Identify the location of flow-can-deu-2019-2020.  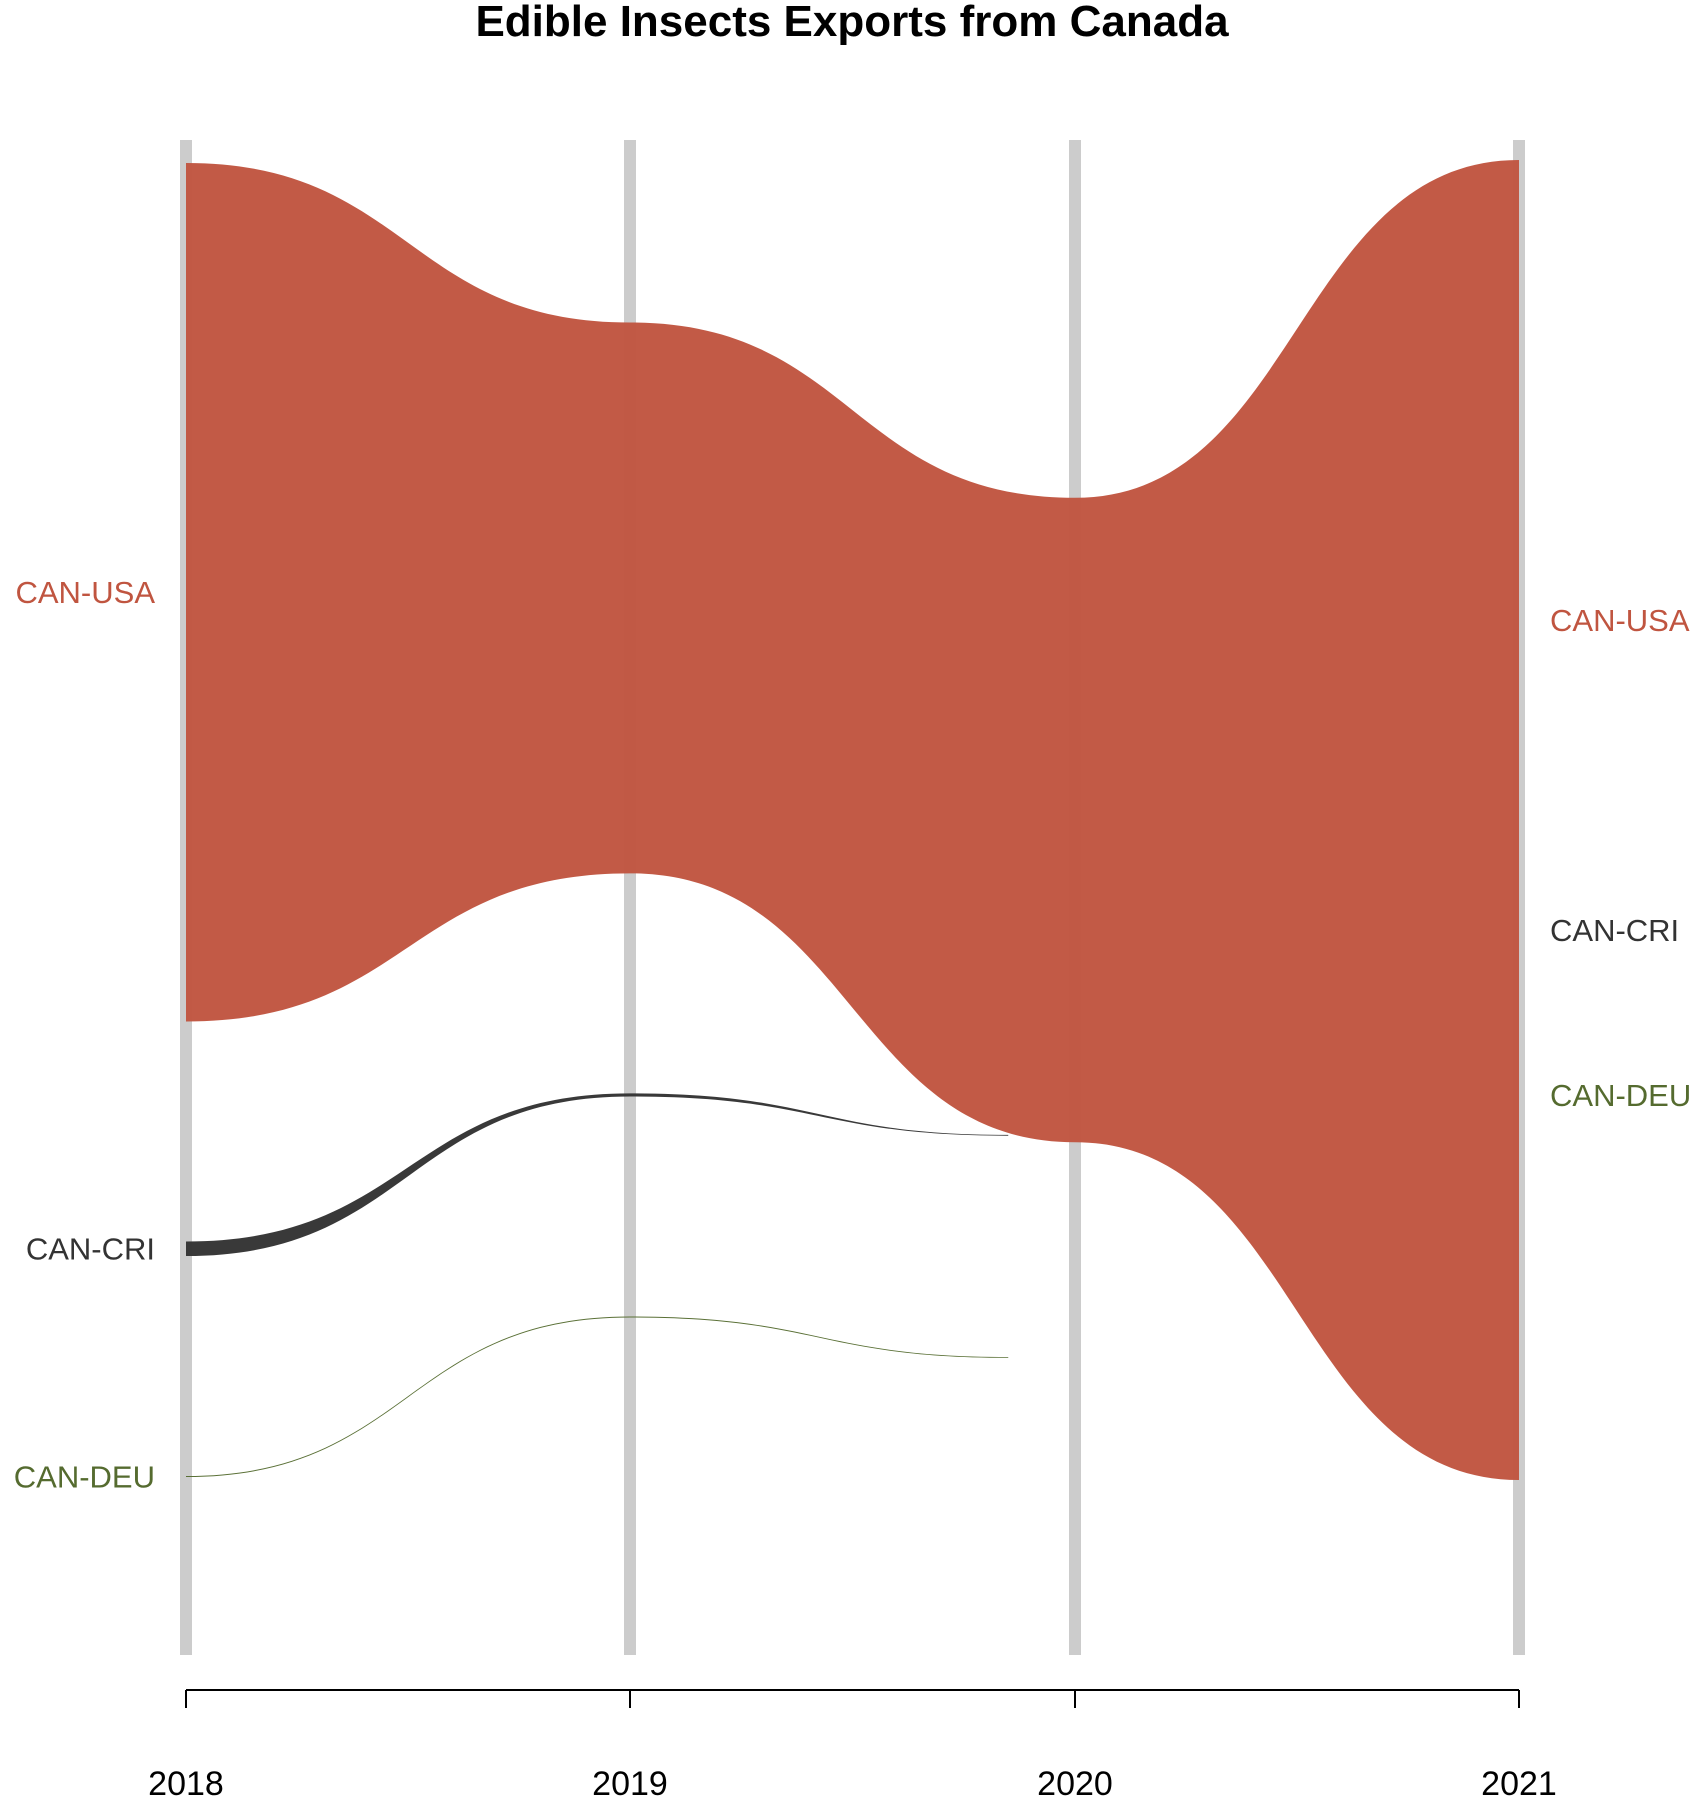
(819, 1337).